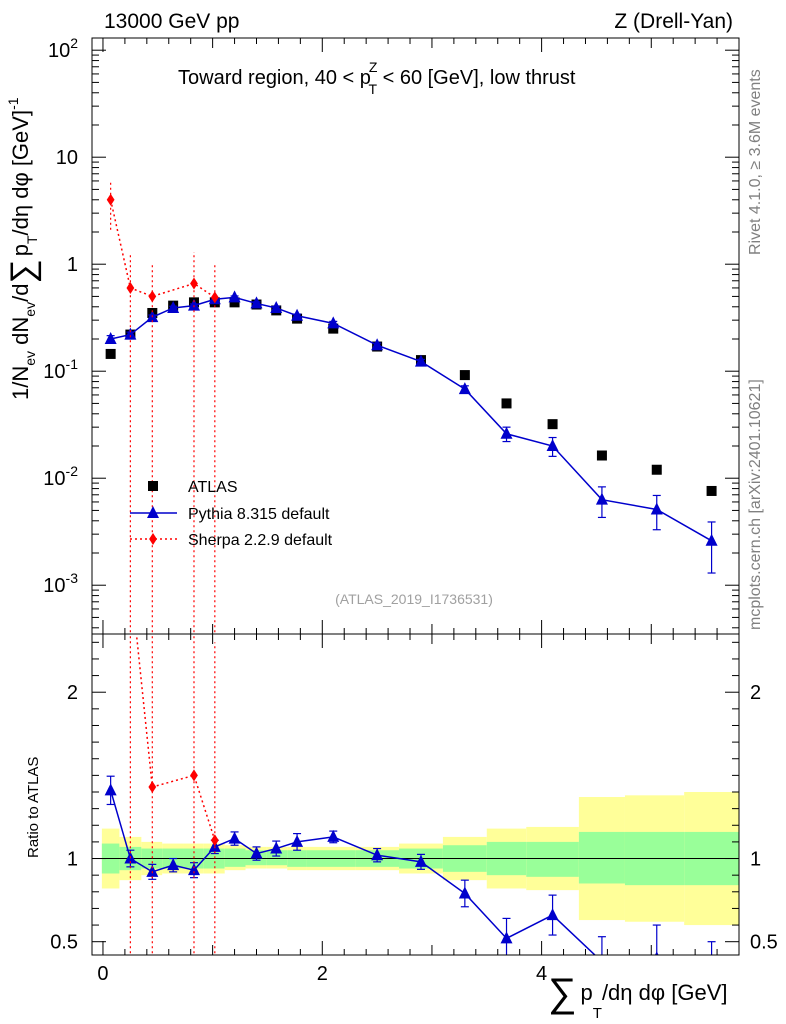 This screenshot has width=786, height=1024. What do you see at coordinates (755, 504) in the screenshot?
I see `mcplots-label: mcplots.cern.ch [arXiv:2401.10621]` at bounding box center [755, 504].